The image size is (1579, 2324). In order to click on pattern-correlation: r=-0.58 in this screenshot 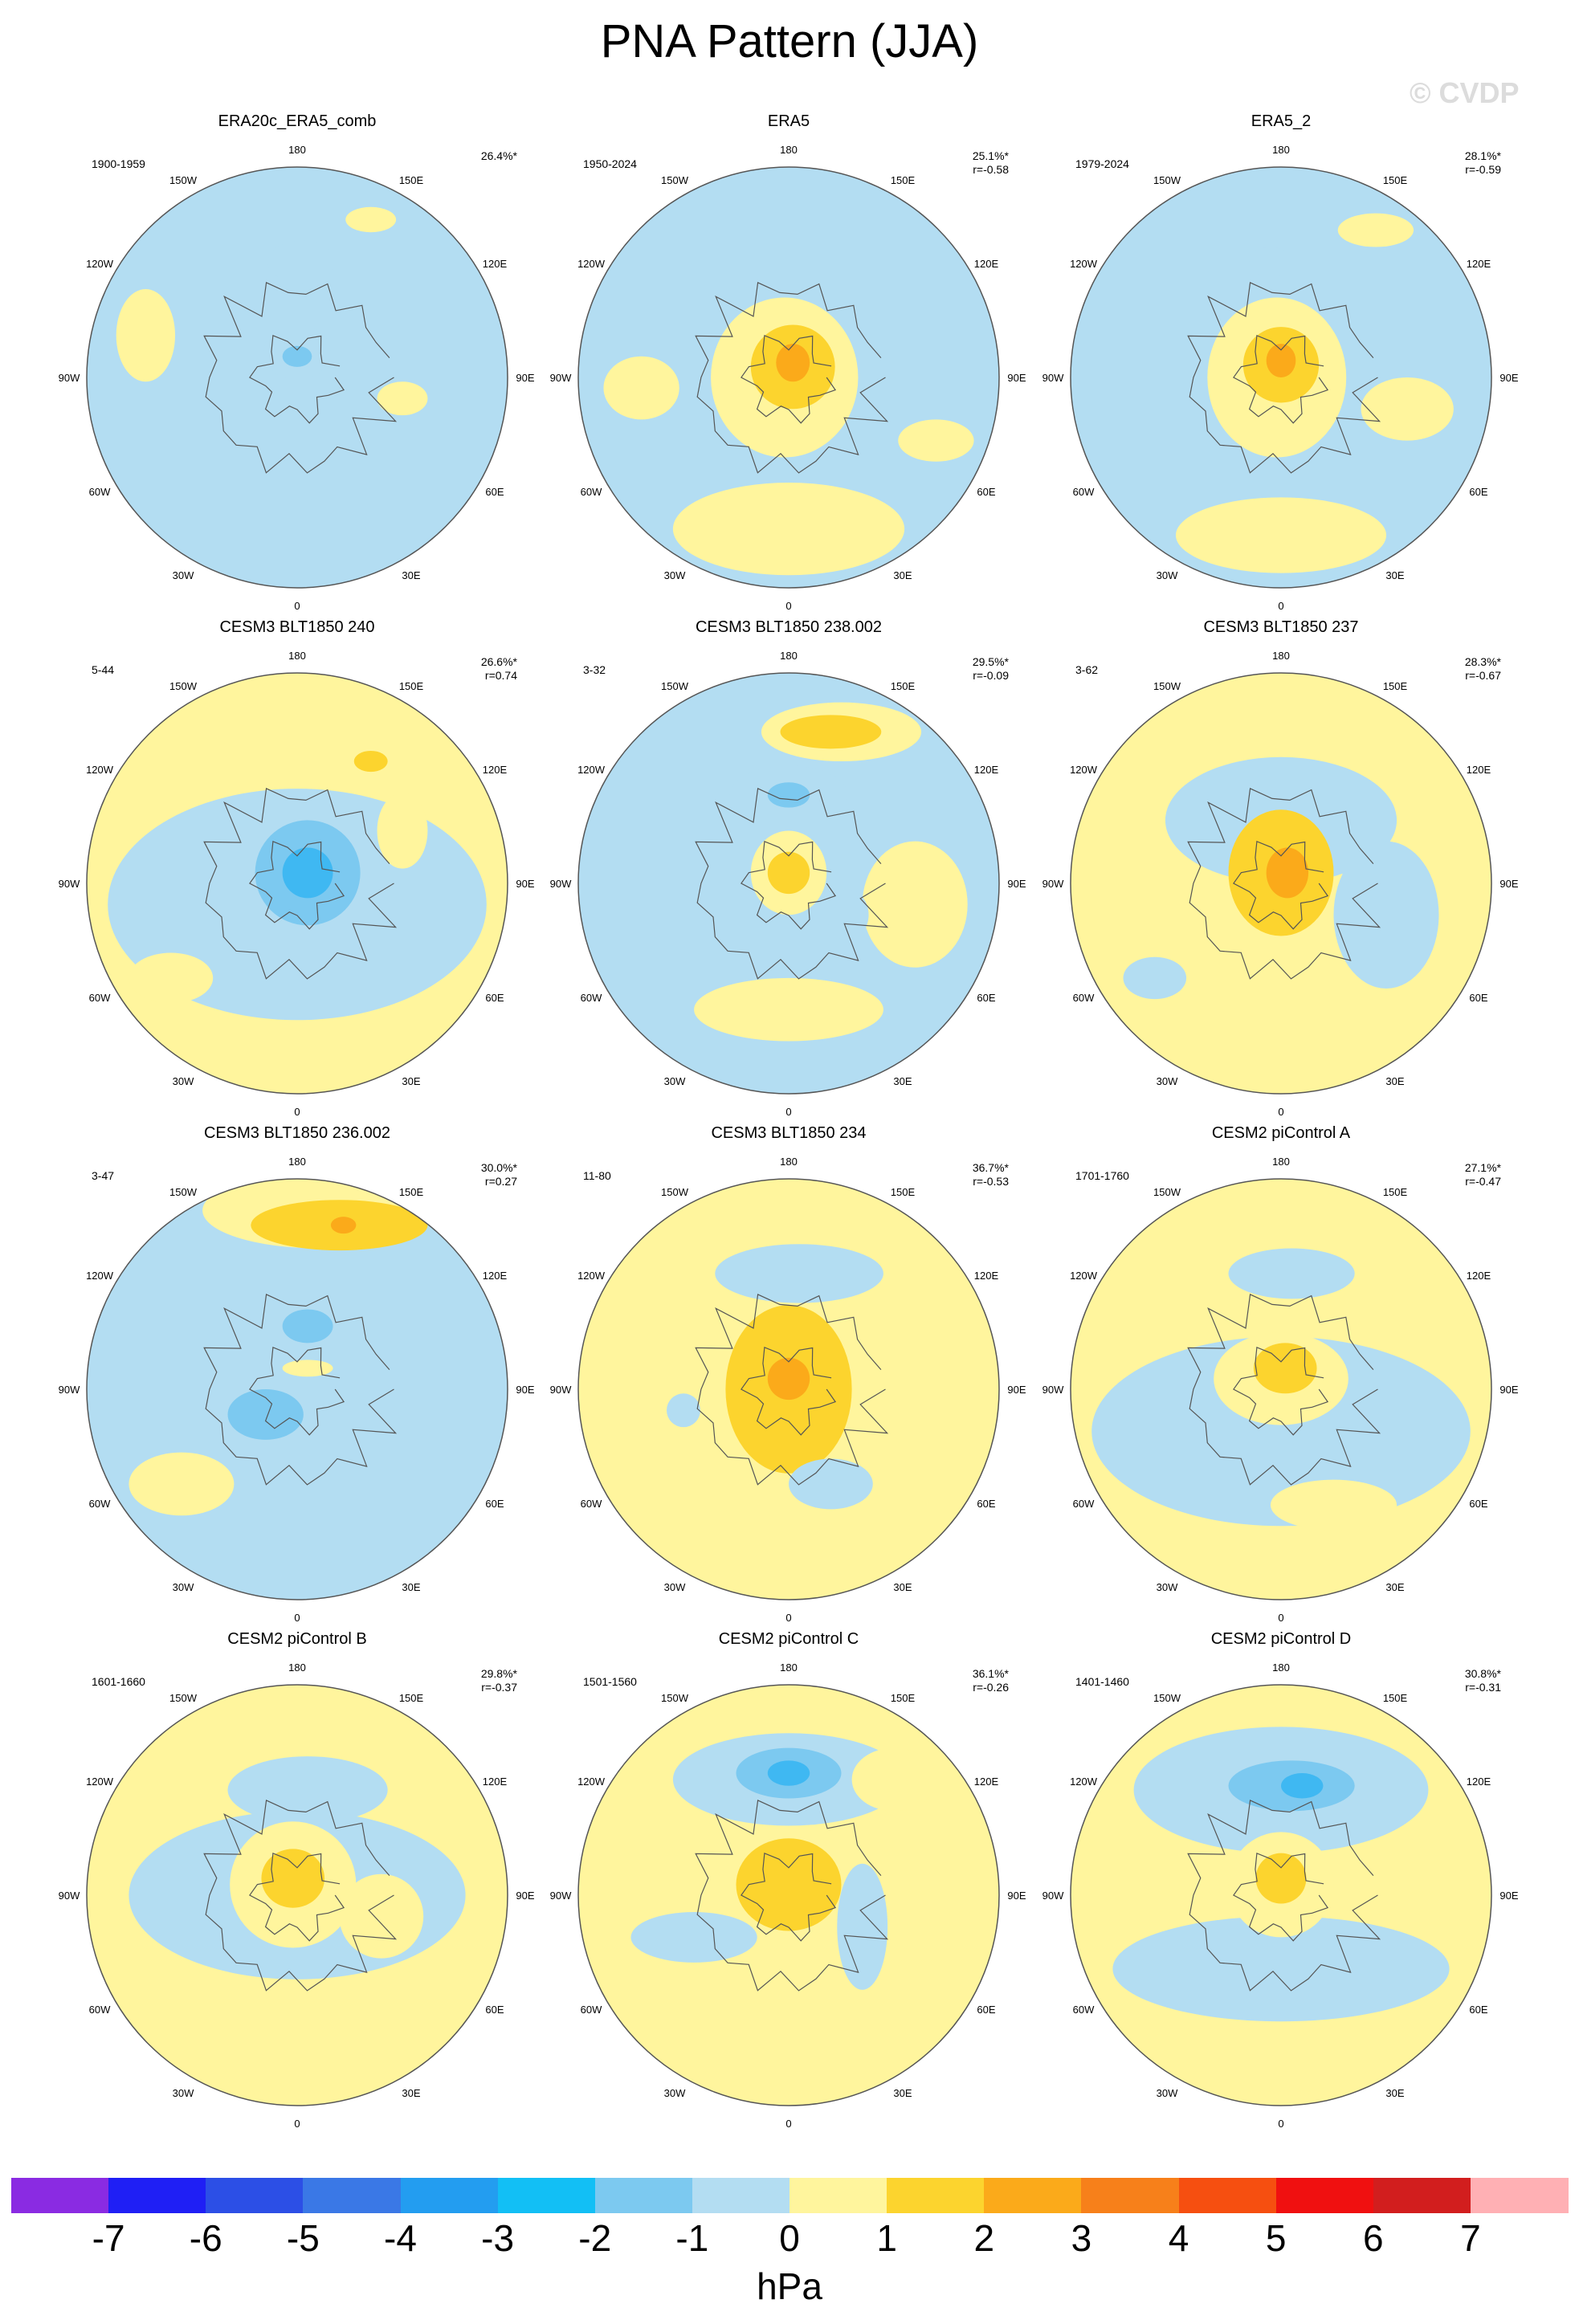, I will do `click(991, 170)`.